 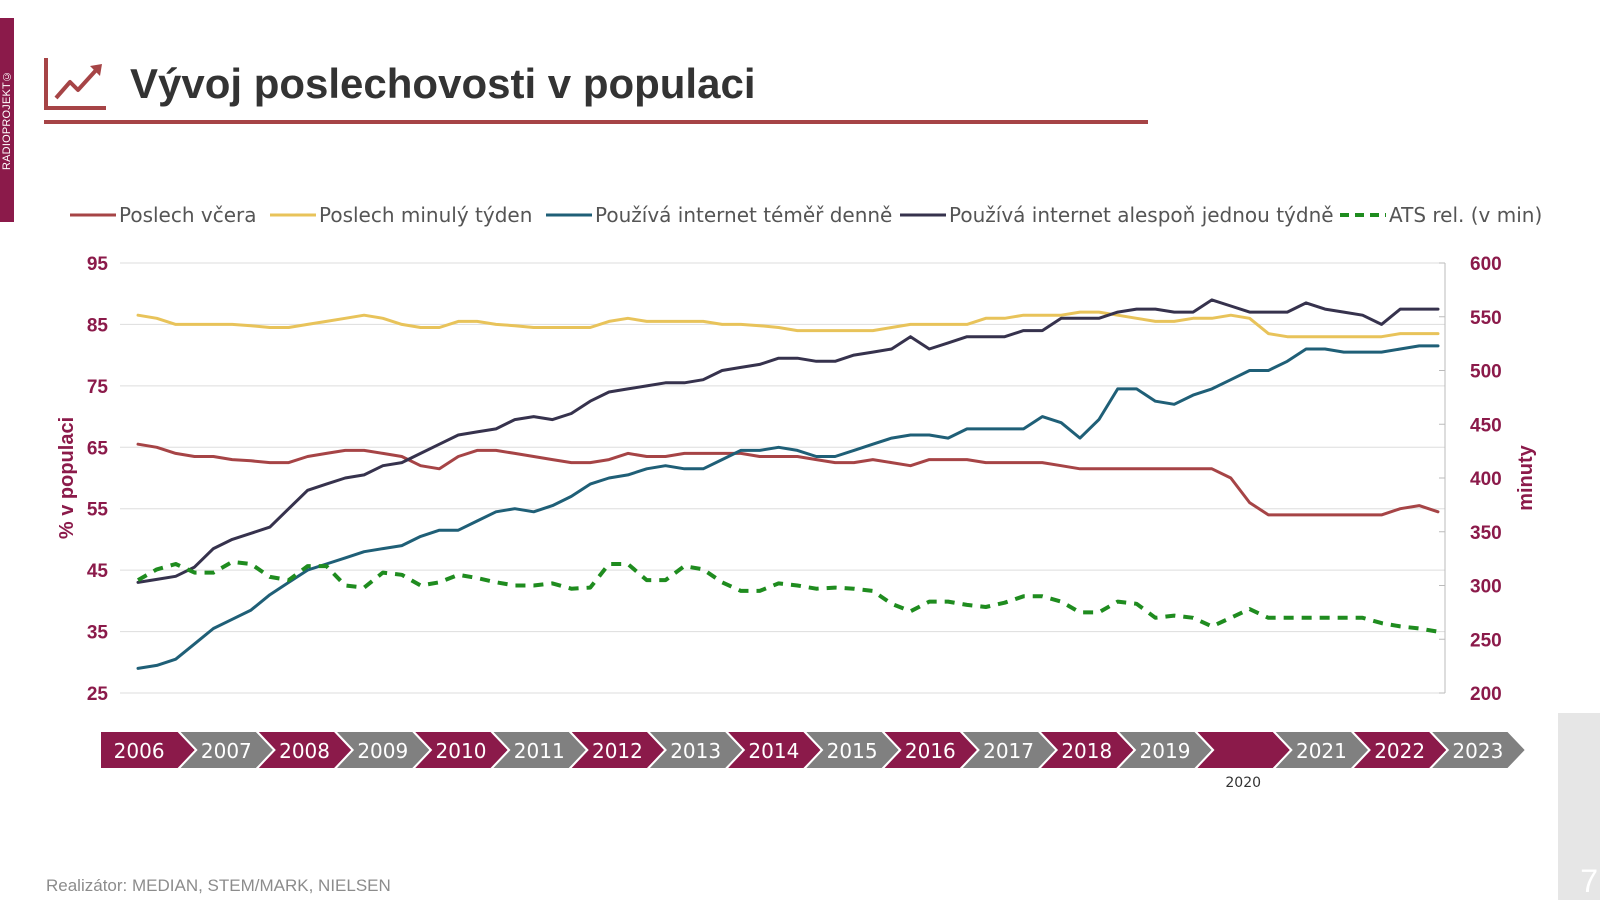 What do you see at coordinates (218, 885) in the screenshot?
I see `footer-source: Realizátor: MEDIAN, STEM/MARK, NIELSEN` at bounding box center [218, 885].